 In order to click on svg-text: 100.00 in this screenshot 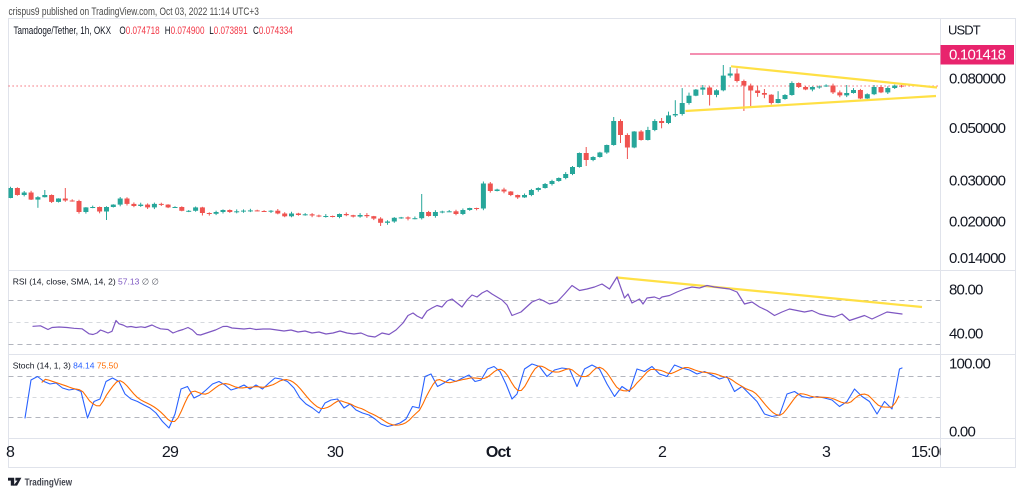, I will do `click(970, 363)`.